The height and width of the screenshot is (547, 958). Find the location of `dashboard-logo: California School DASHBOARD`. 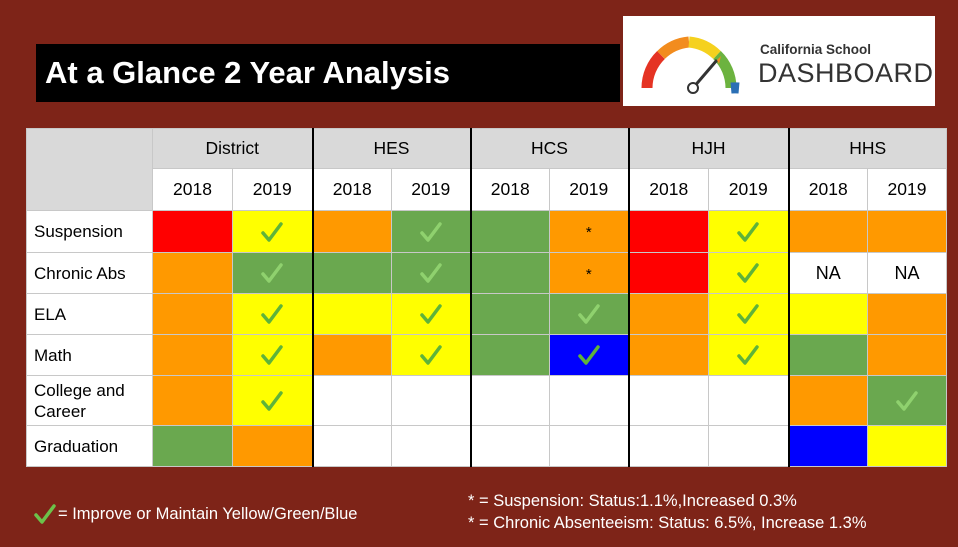

dashboard-logo: California School DASHBOARD is located at coordinates (779, 61).